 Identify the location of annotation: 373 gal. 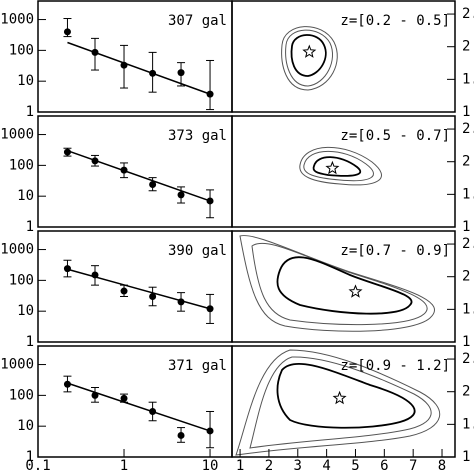
(197, 136).